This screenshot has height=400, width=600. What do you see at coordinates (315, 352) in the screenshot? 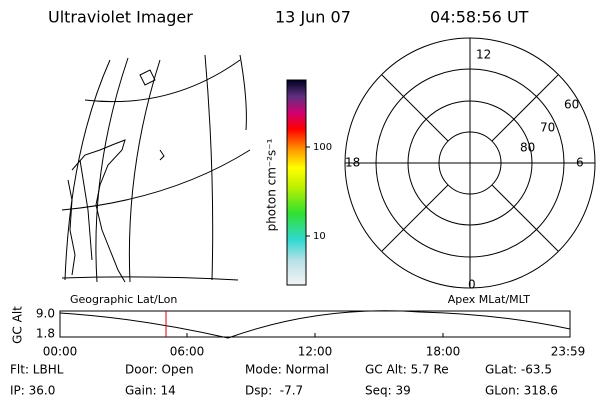
I see `x-tick-label: 12:00` at bounding box center [315, 352].